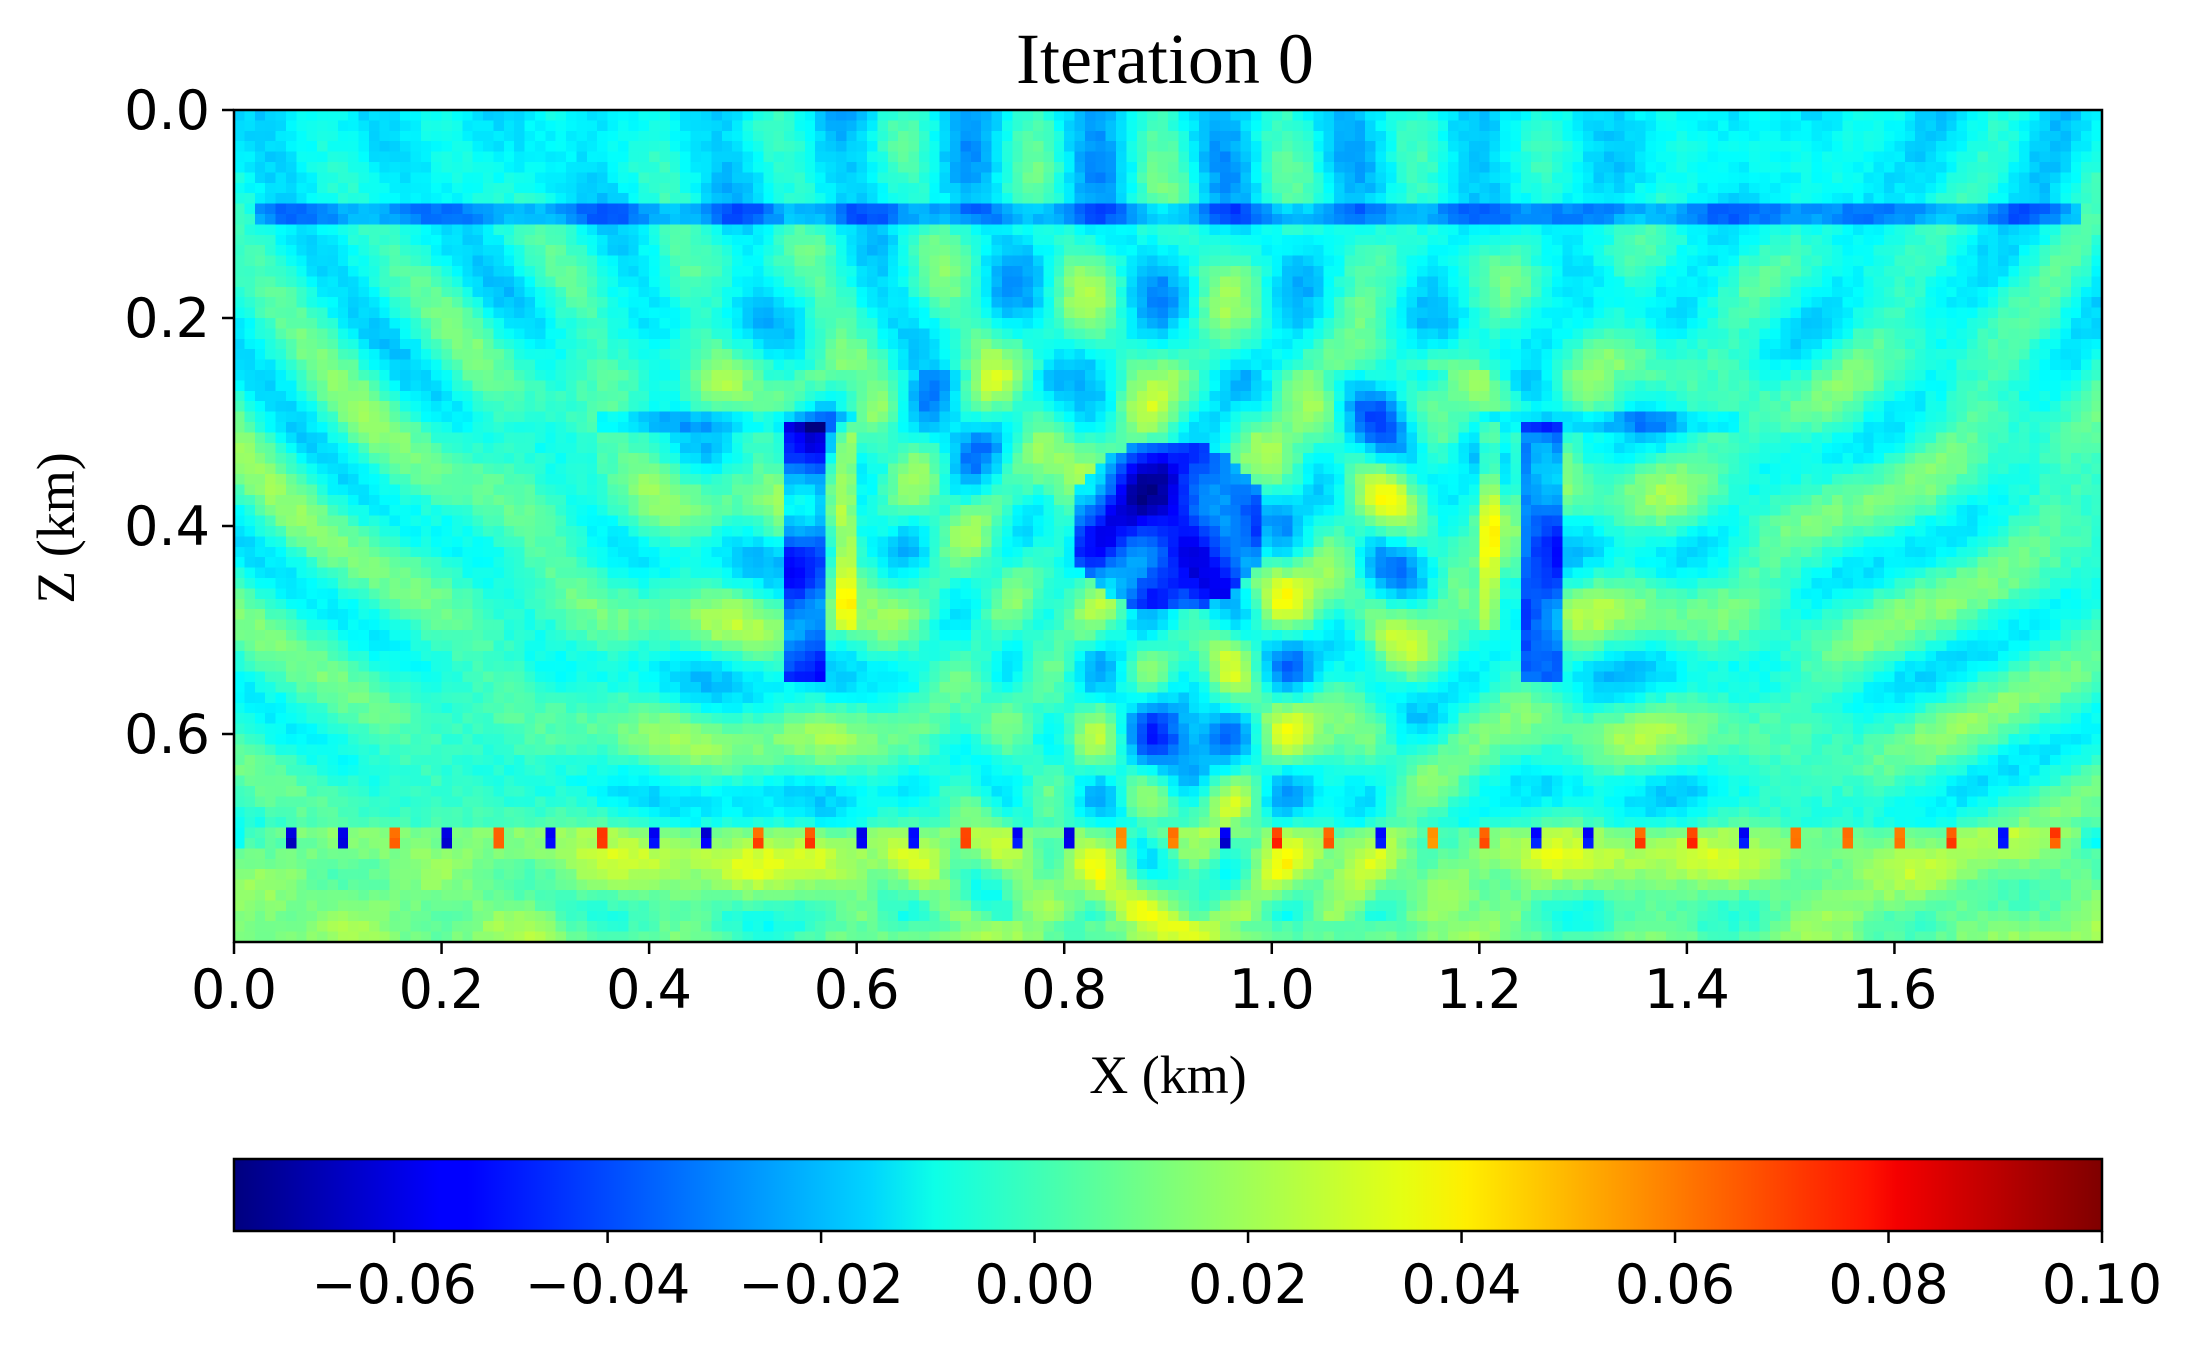 This screenshot has width=2192, height=1345. What do you see at coordinates (442, 989) in the screenshot?
I see `x-tick-label: 0.2` at bounding box center [442, 989].